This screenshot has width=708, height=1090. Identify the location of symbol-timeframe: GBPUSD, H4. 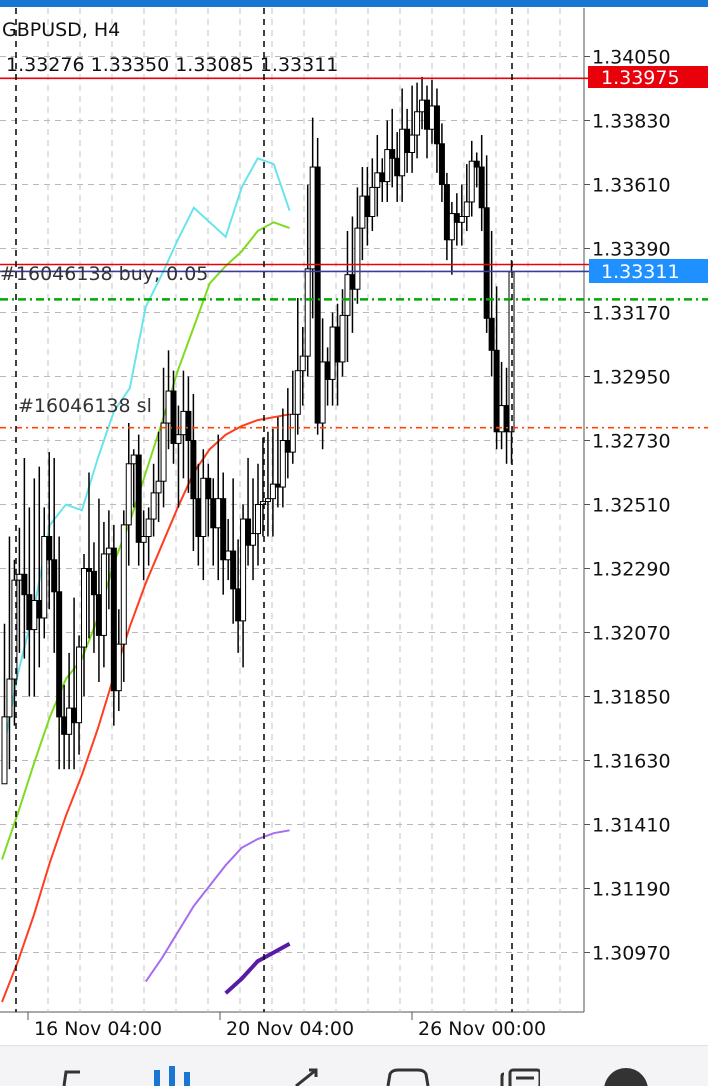
(61, 30).